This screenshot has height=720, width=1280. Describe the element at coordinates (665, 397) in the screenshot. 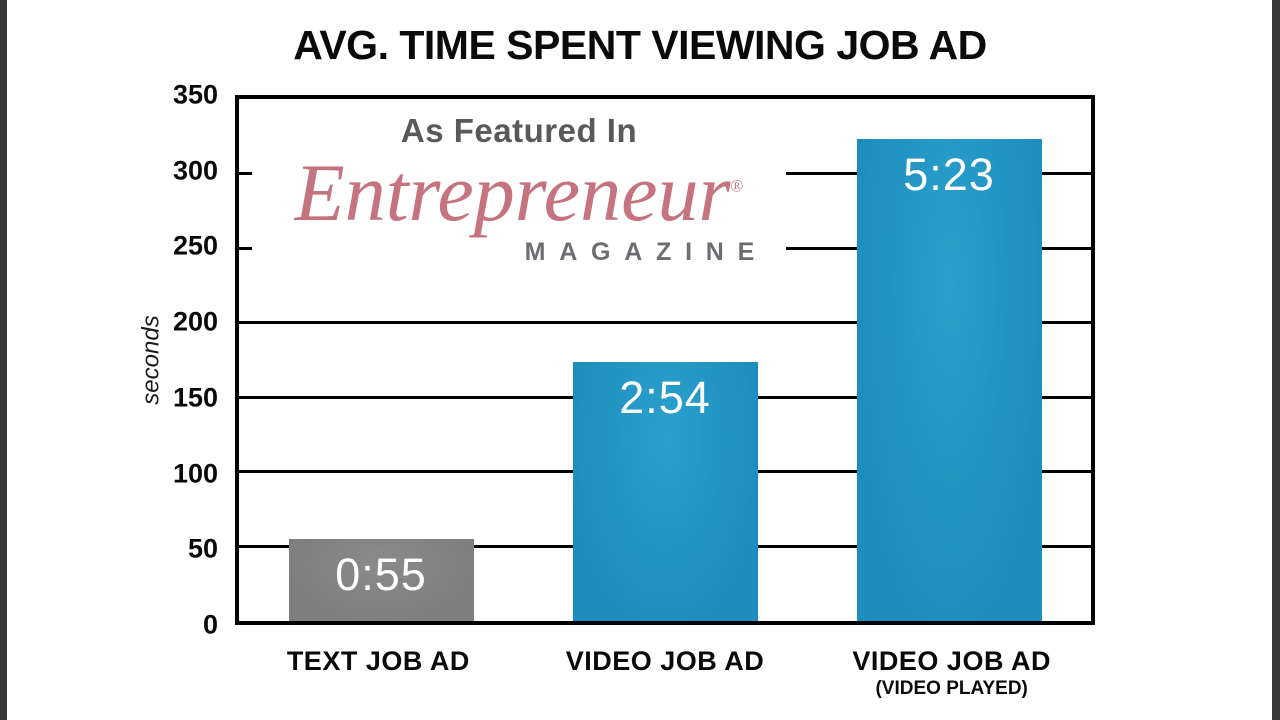

I see `bar-value-label: 2:54` at that location.